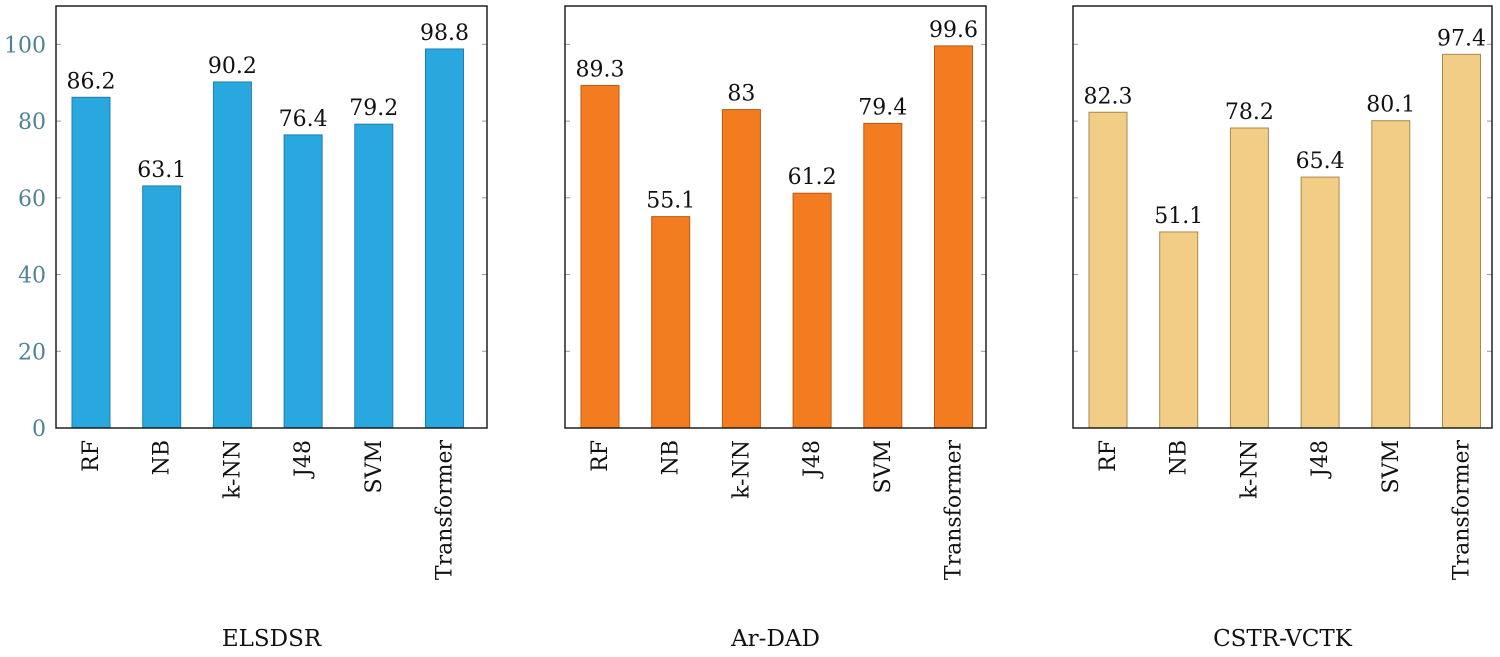 This screenshot has width=1500, height=657. What do you see at coordinates (32, 352) in the screenshot?
I see `y-tick-label: 20` at bounding box center [32, 352].